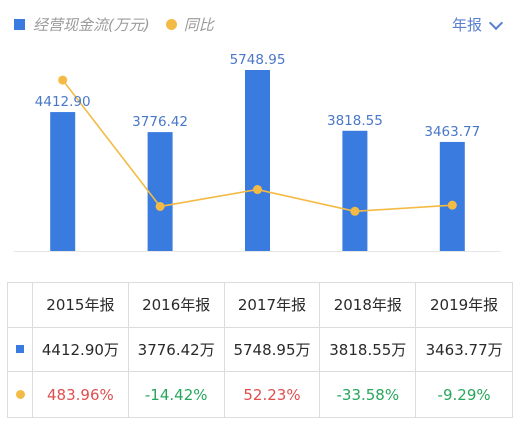 Image resolution: width=521 pixels, height=426 pixels. What do you see at coordinates (160, 191) in the screenshot?
I see `bar-2016年报` at bounding box center [160, 191].